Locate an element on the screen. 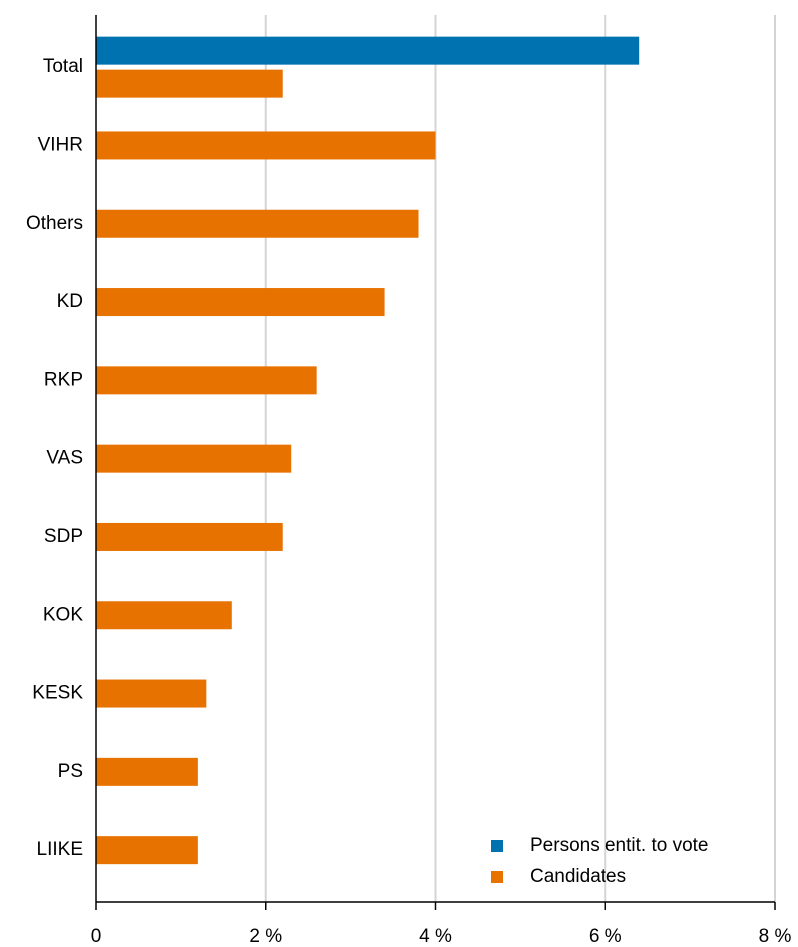 Image resolution: width=798 pixels, height=947 pixels. y-tick-label: RKP is located at coordinates (63, 379).